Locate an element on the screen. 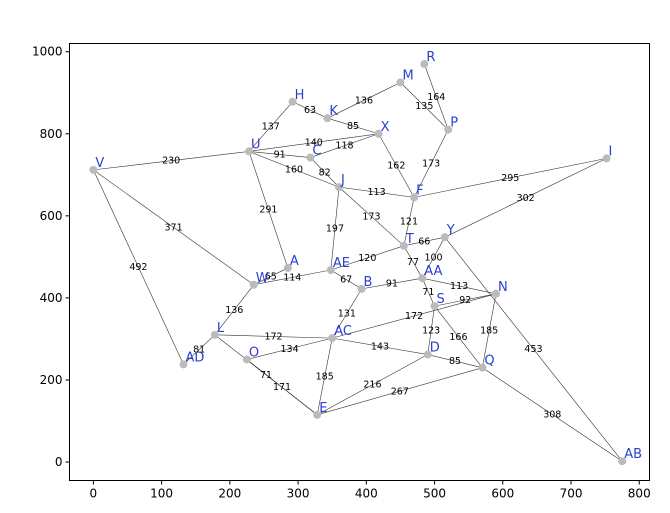  node-label-U: U is located at coordinates (256, 144).